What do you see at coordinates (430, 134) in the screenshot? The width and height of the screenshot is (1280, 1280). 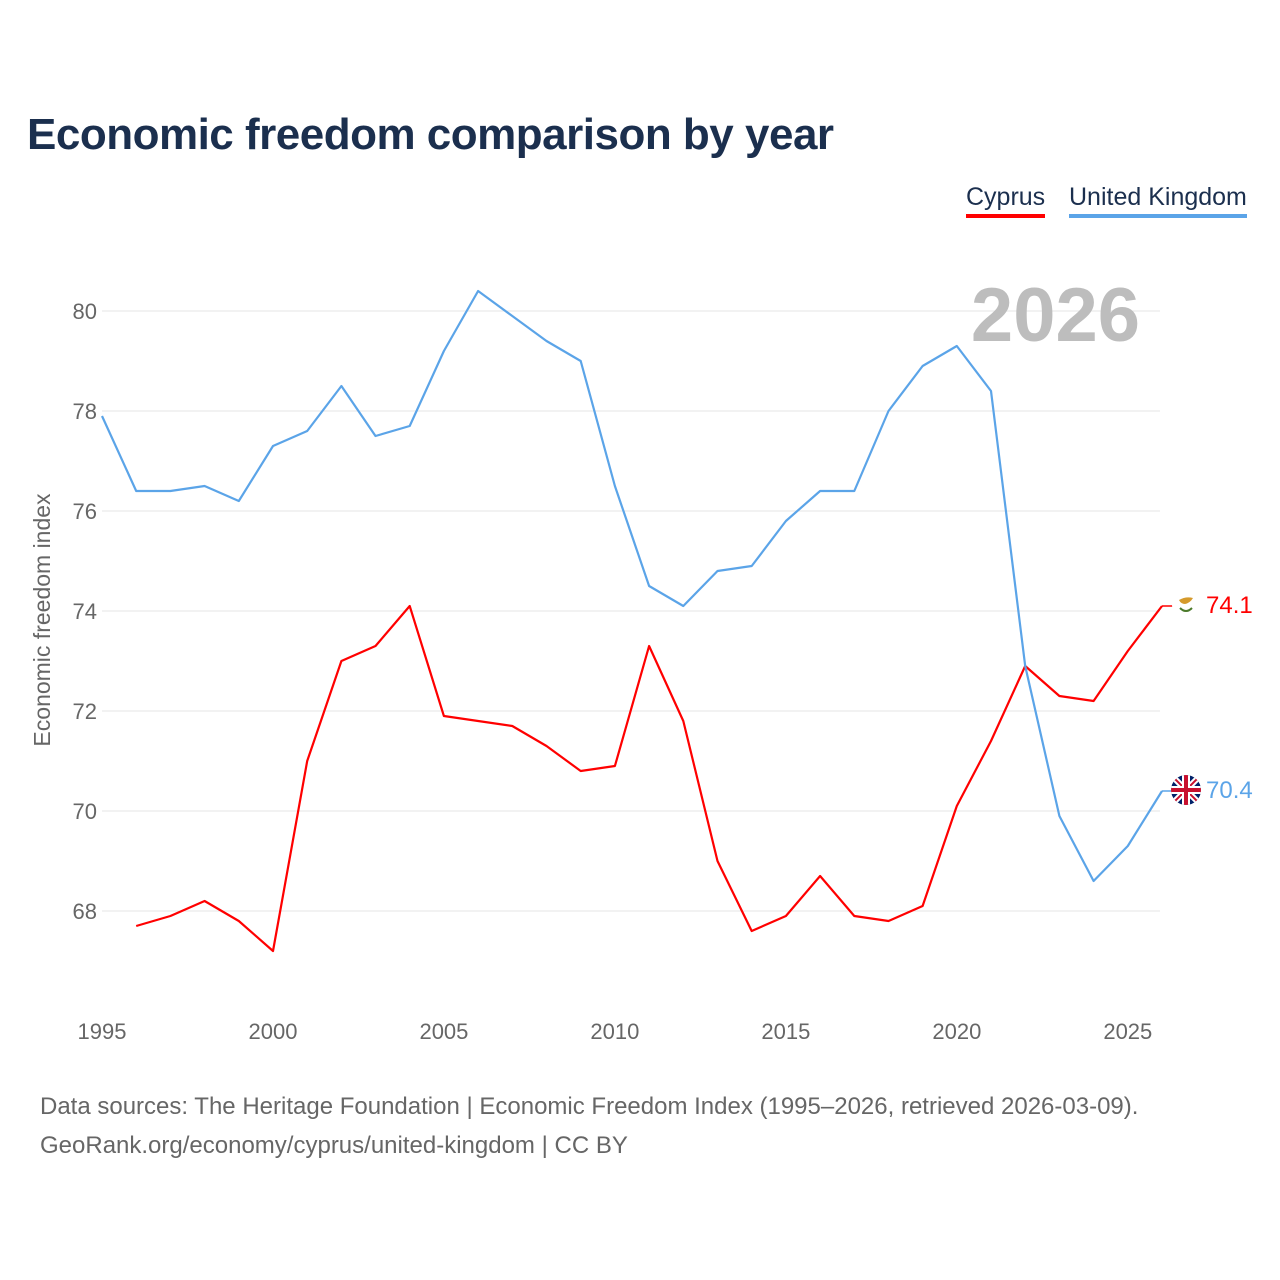 I see `chart-title: Economic freedom comparison by year` at bounding box center [430, 134].